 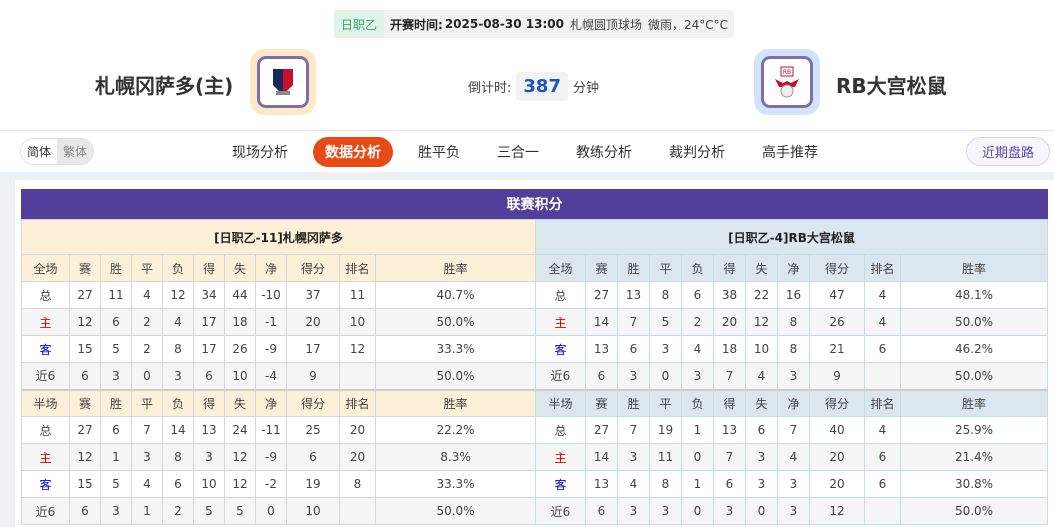 I want to click on tab-2: 胜平负, so click(x=439, y=153).